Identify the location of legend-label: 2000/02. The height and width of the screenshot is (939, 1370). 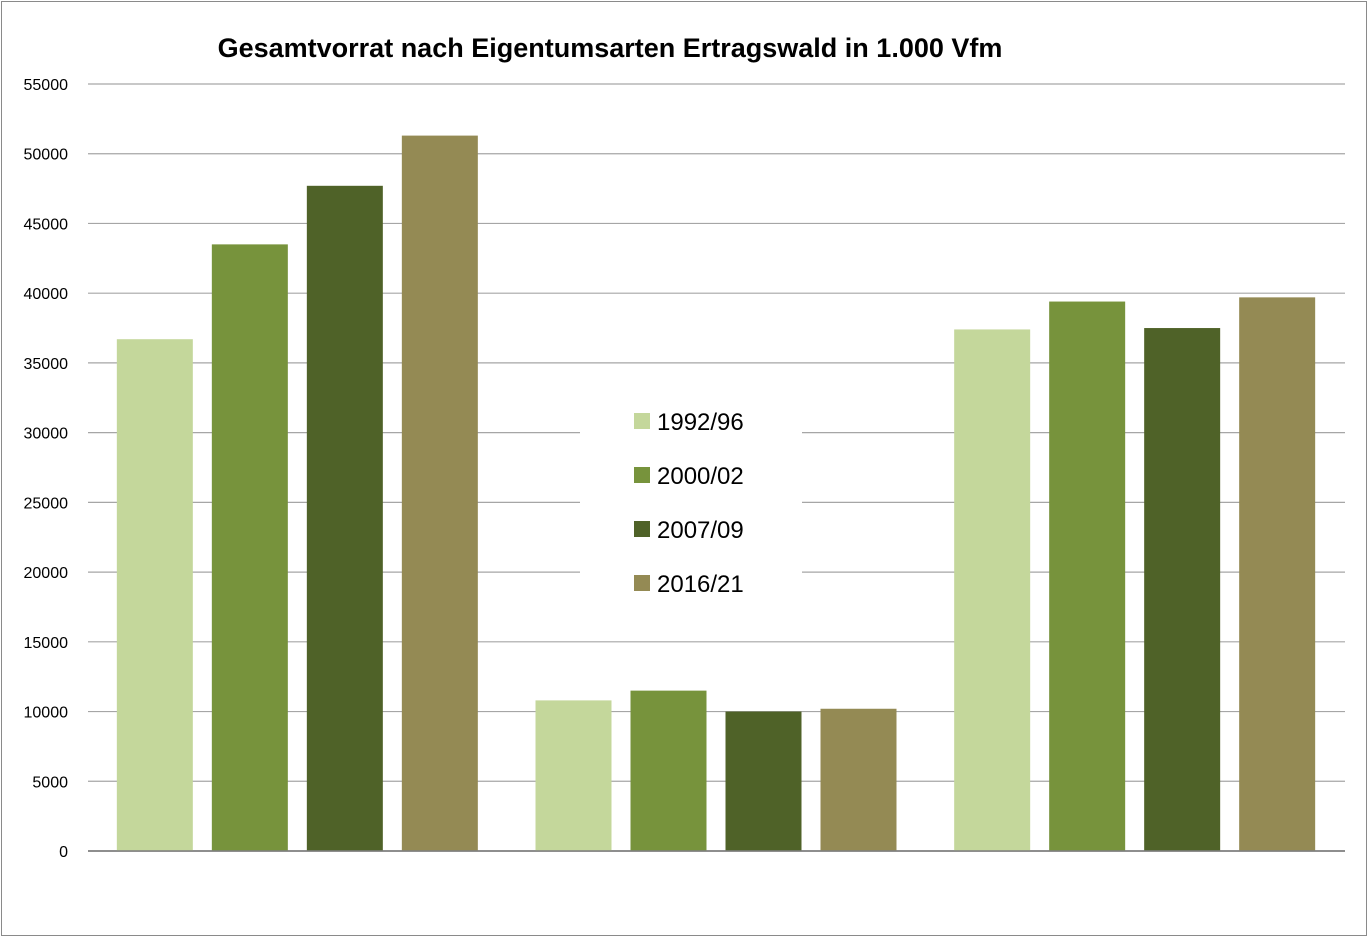
(700, 476).